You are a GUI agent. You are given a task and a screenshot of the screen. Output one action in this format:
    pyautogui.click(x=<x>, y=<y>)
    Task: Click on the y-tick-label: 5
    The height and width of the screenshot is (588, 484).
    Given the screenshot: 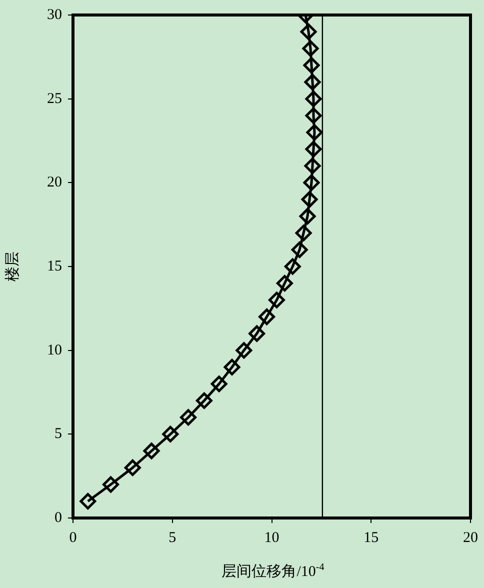 What is the action you would take?
    pyautogui.click(x=58, y=434)
    